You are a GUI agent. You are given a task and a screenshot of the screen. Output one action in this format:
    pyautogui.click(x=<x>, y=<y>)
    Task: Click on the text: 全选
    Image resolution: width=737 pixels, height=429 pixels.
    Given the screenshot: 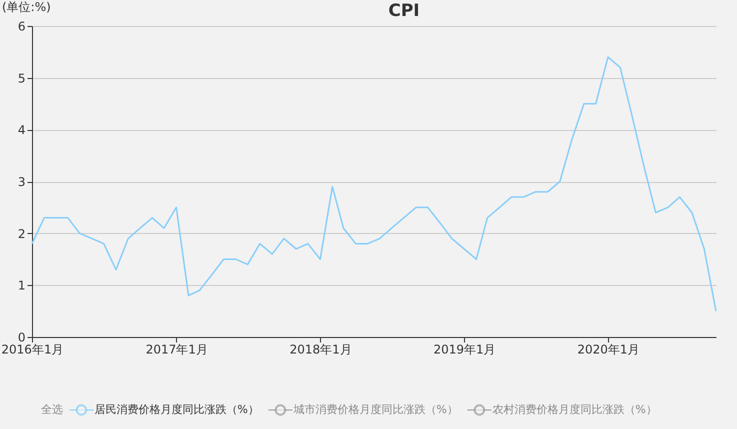 What is the action you would take?
    pyautogui.click(x=52, y=409)
    